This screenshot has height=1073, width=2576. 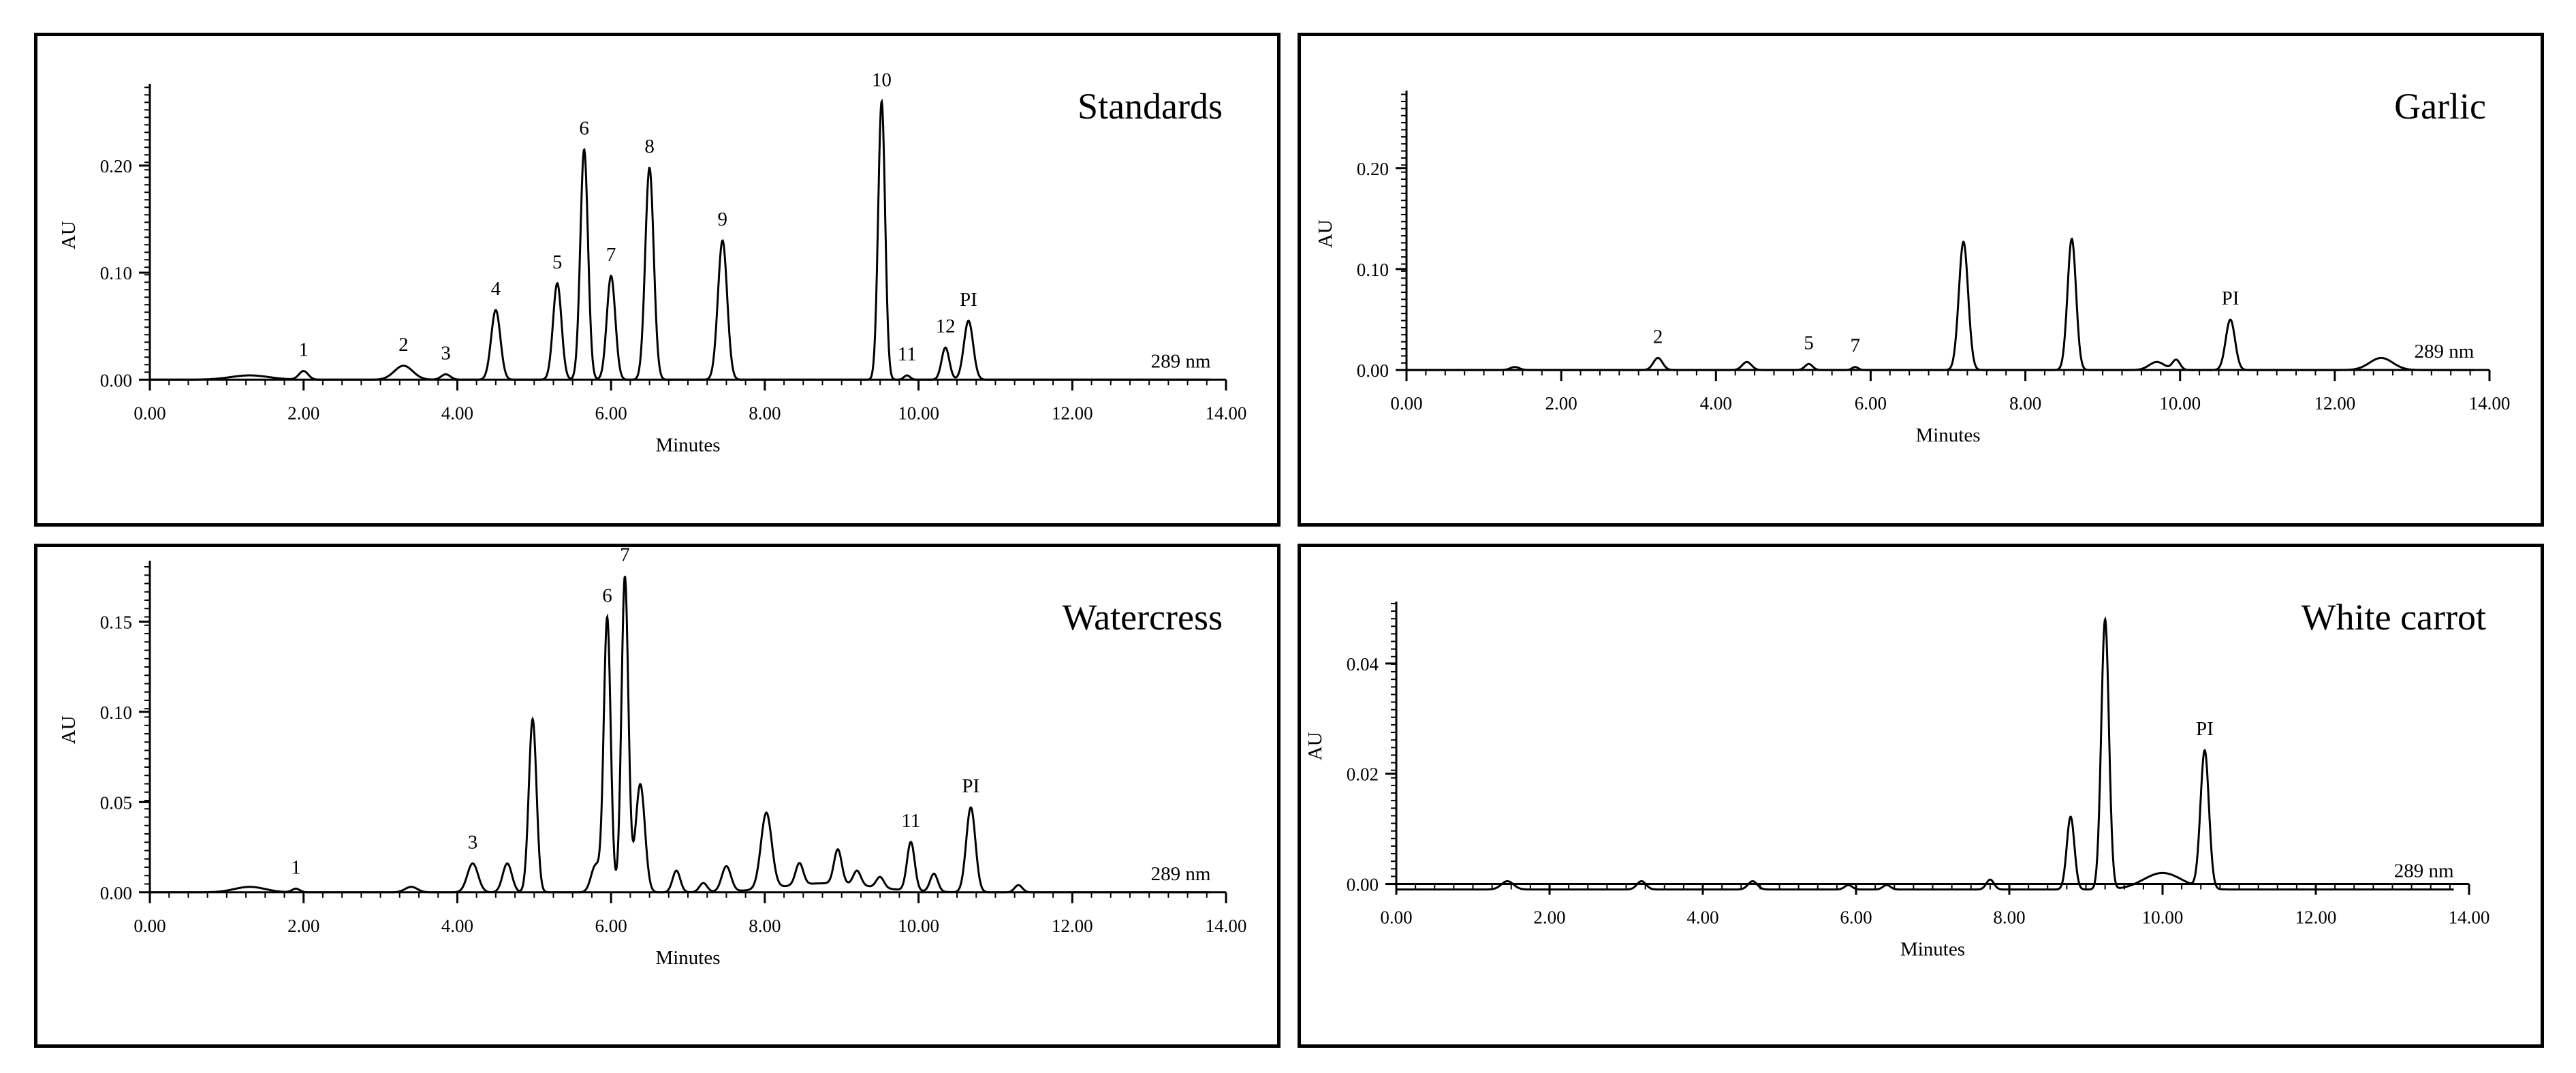 I want to click on panel-title: Watercress, so click(x=1142, y=617).